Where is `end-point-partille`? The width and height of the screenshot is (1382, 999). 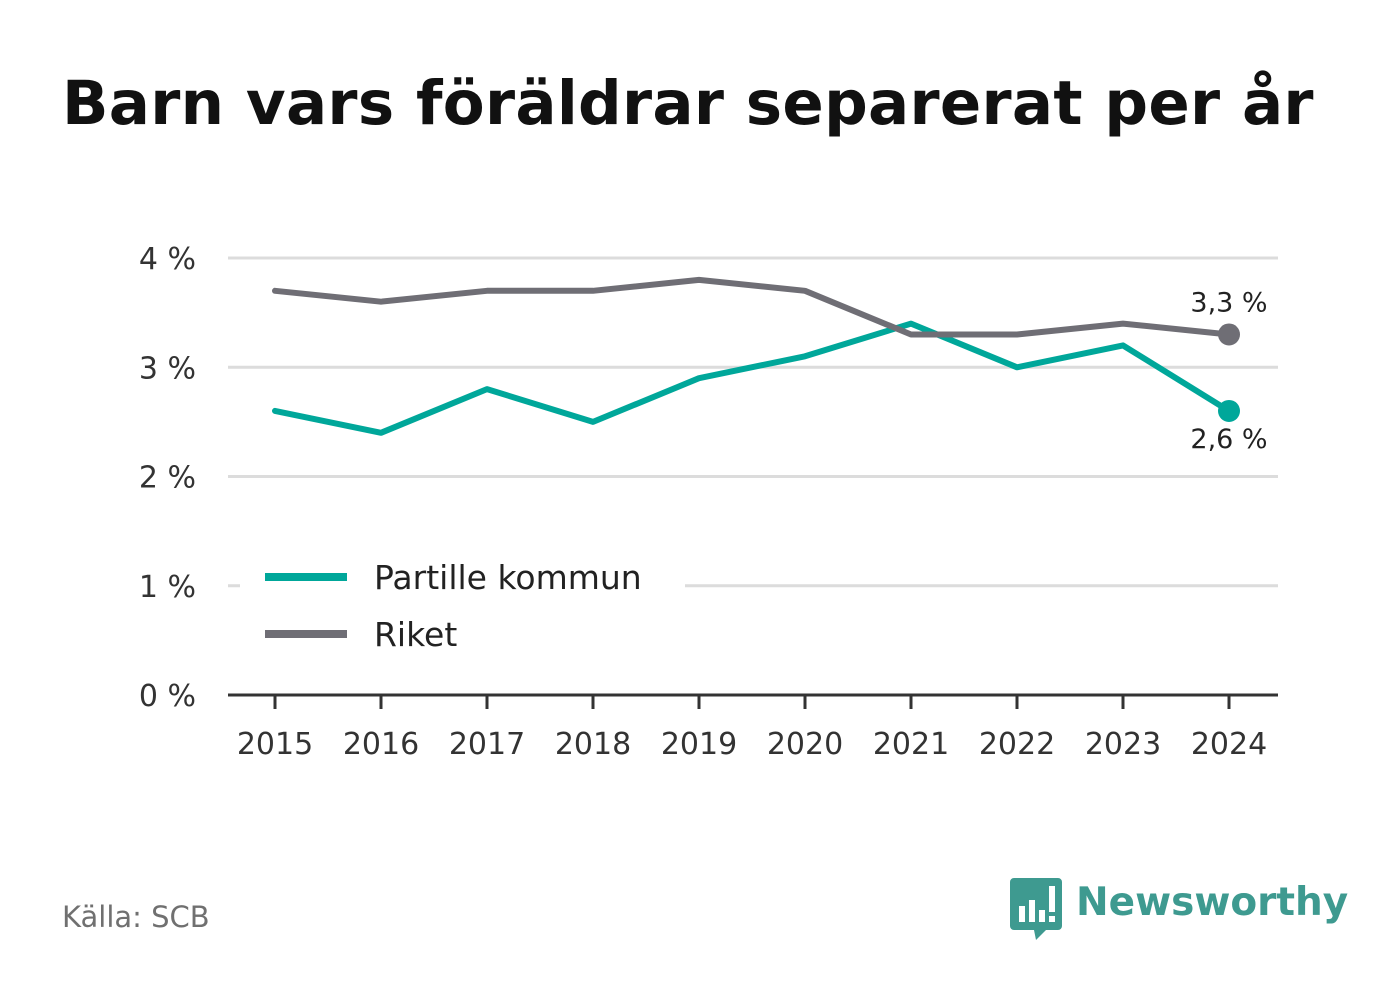 end-point-partille is located at coordinates (1229, 410).